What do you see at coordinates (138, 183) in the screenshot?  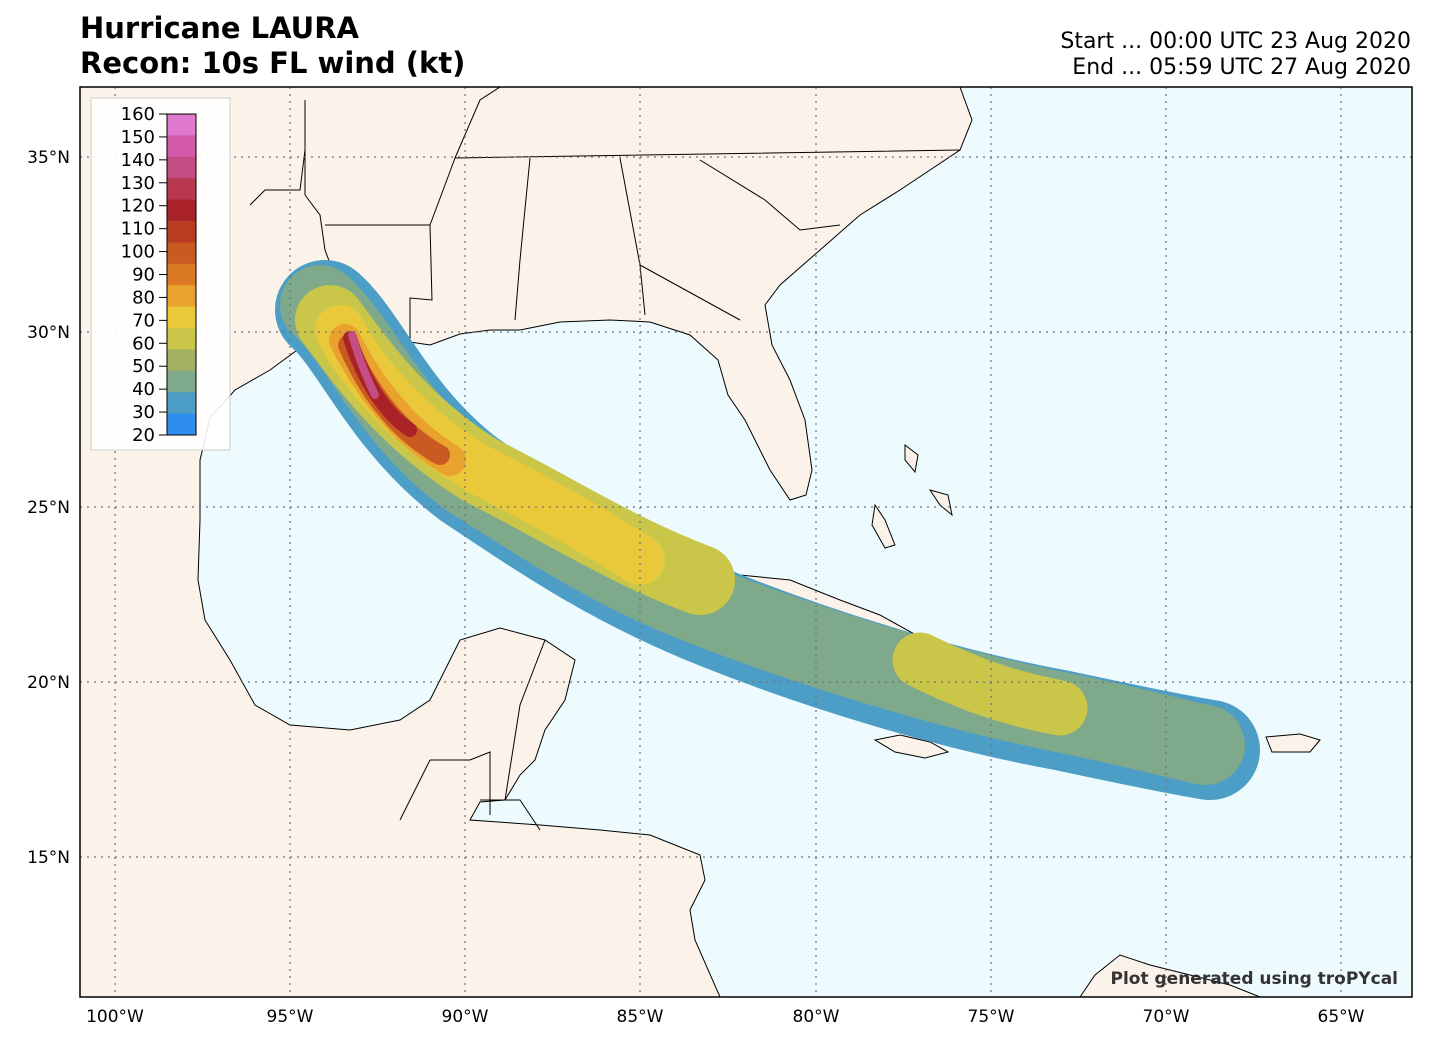 I see `colorbar-tick-label: 130` at bounding box center [138, 183].